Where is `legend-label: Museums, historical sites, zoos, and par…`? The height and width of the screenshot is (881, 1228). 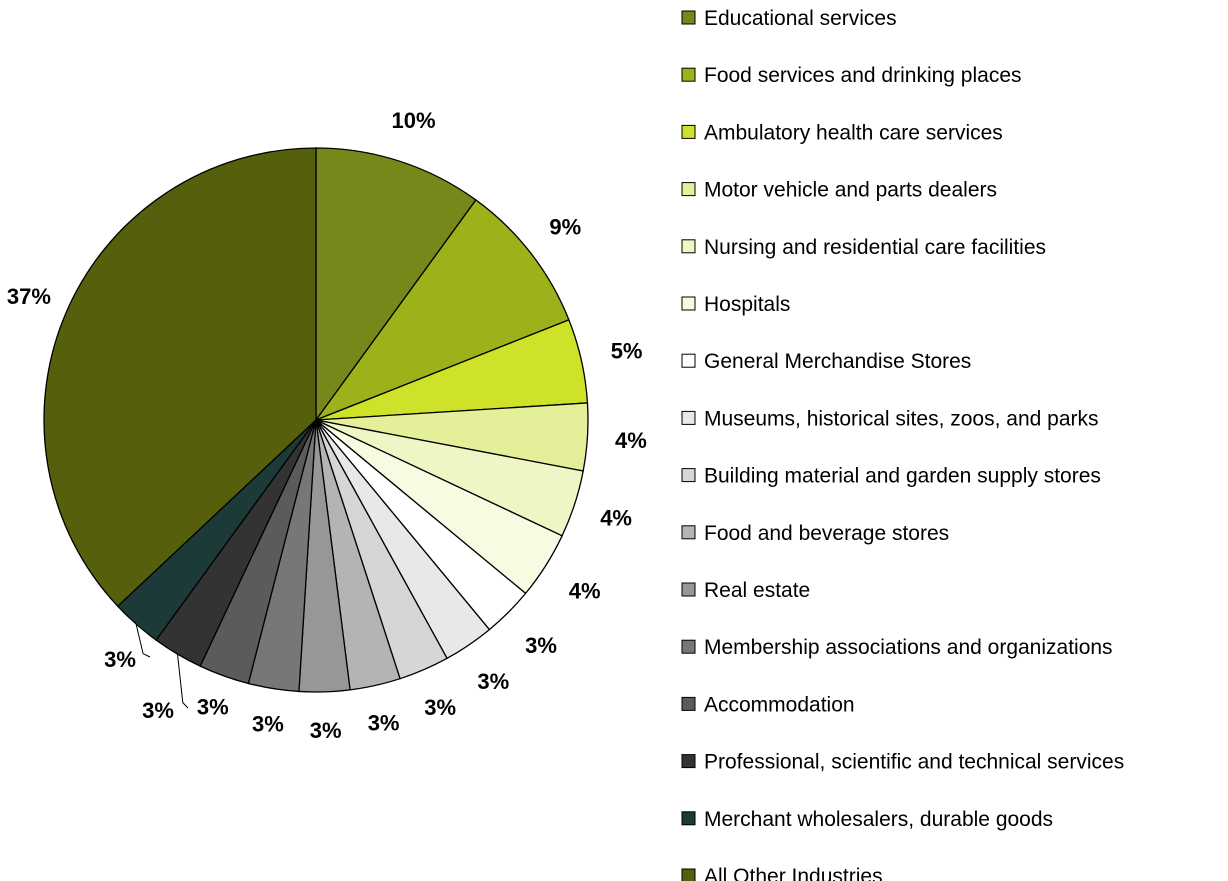 legend-label: Museums, historical sites, zoos, and par… is located at coordinates (901, 418).